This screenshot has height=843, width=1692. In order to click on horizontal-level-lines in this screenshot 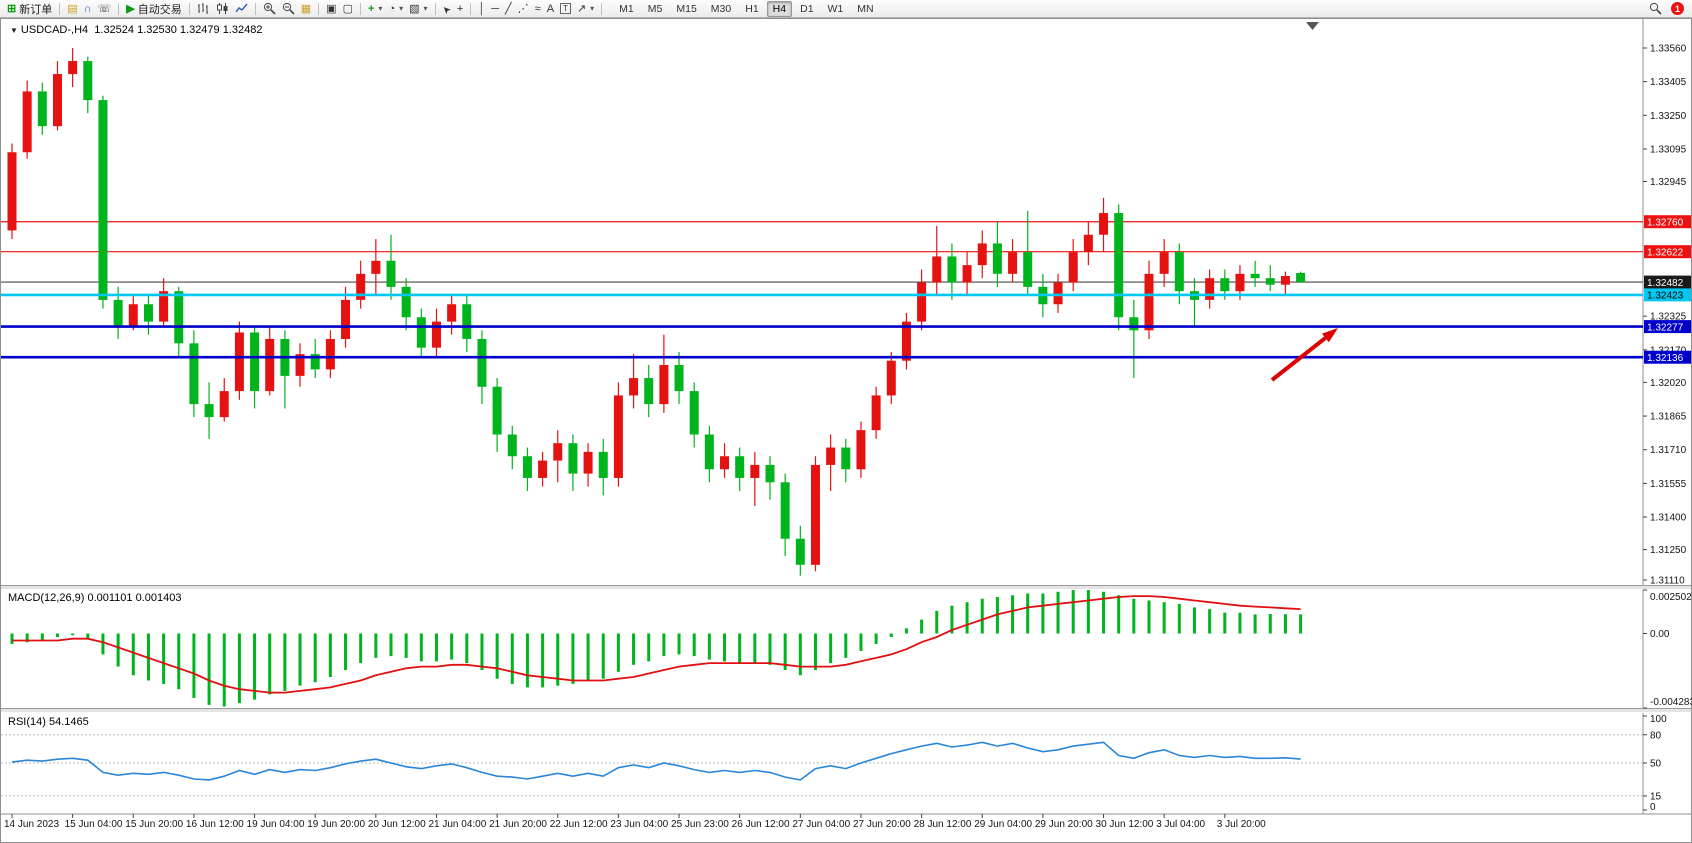, I will do `click(822, 252)`.